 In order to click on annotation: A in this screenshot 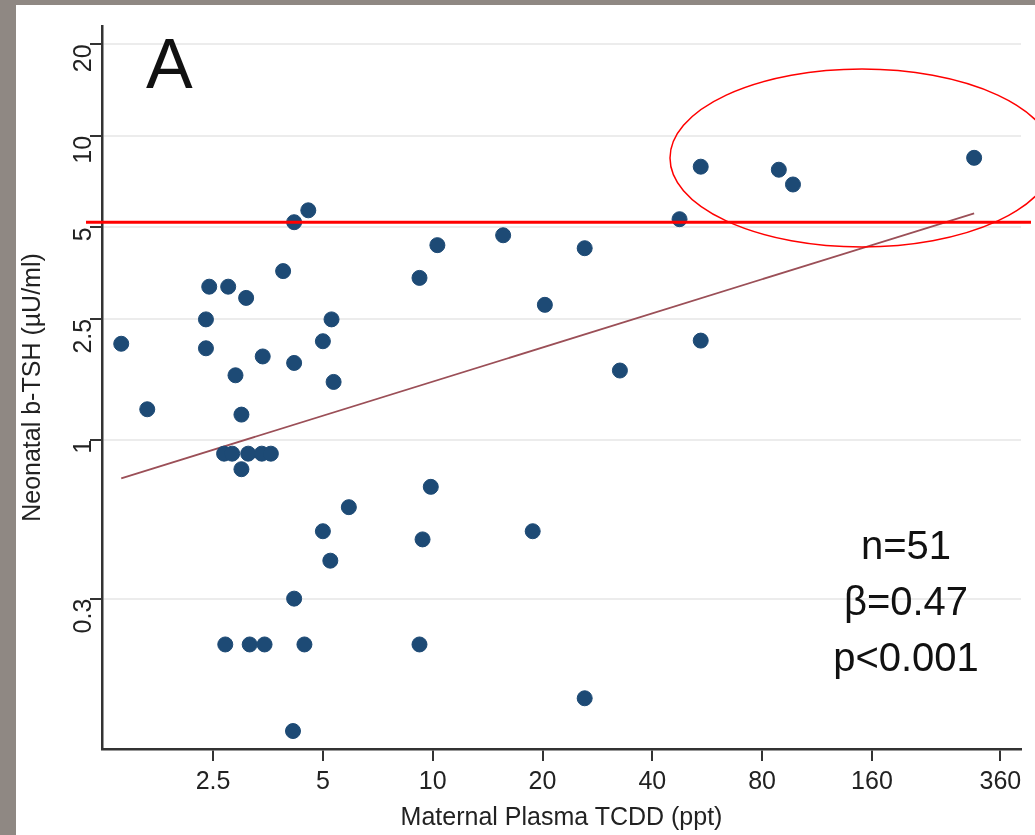, I will do `click(169, 64)`.